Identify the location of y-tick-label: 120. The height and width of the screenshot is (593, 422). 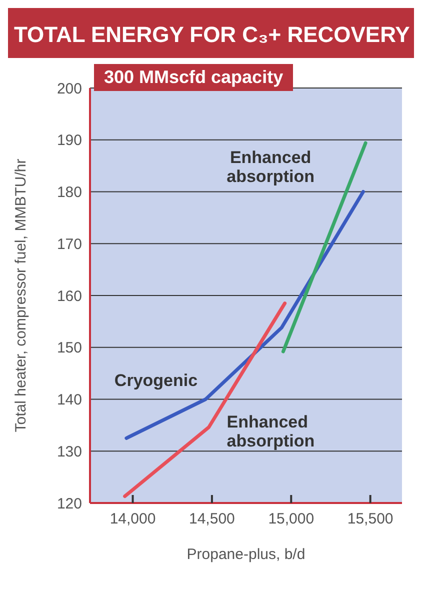
(69, 503).